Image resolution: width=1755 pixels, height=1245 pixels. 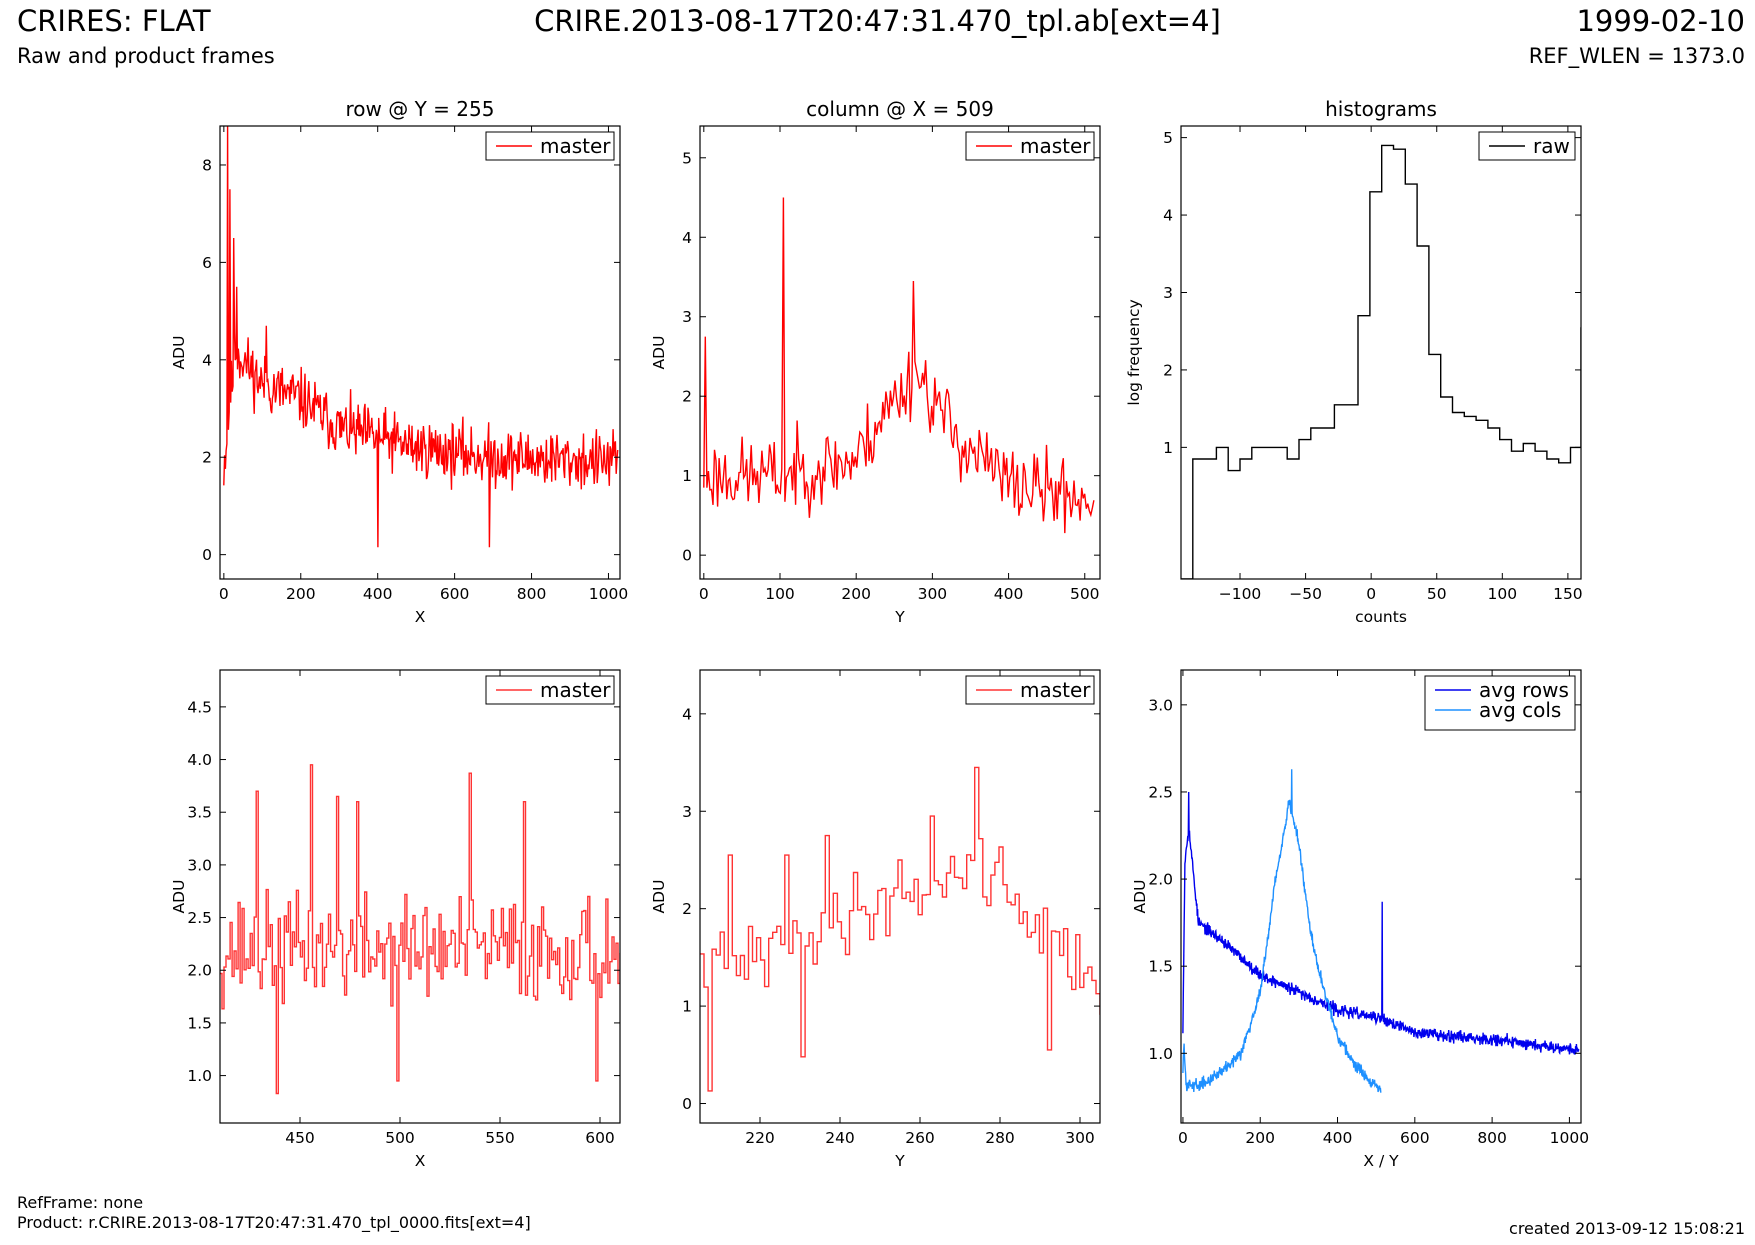 I want to click on x-axis-label: X / Y, so click(x=1381, y=1161).